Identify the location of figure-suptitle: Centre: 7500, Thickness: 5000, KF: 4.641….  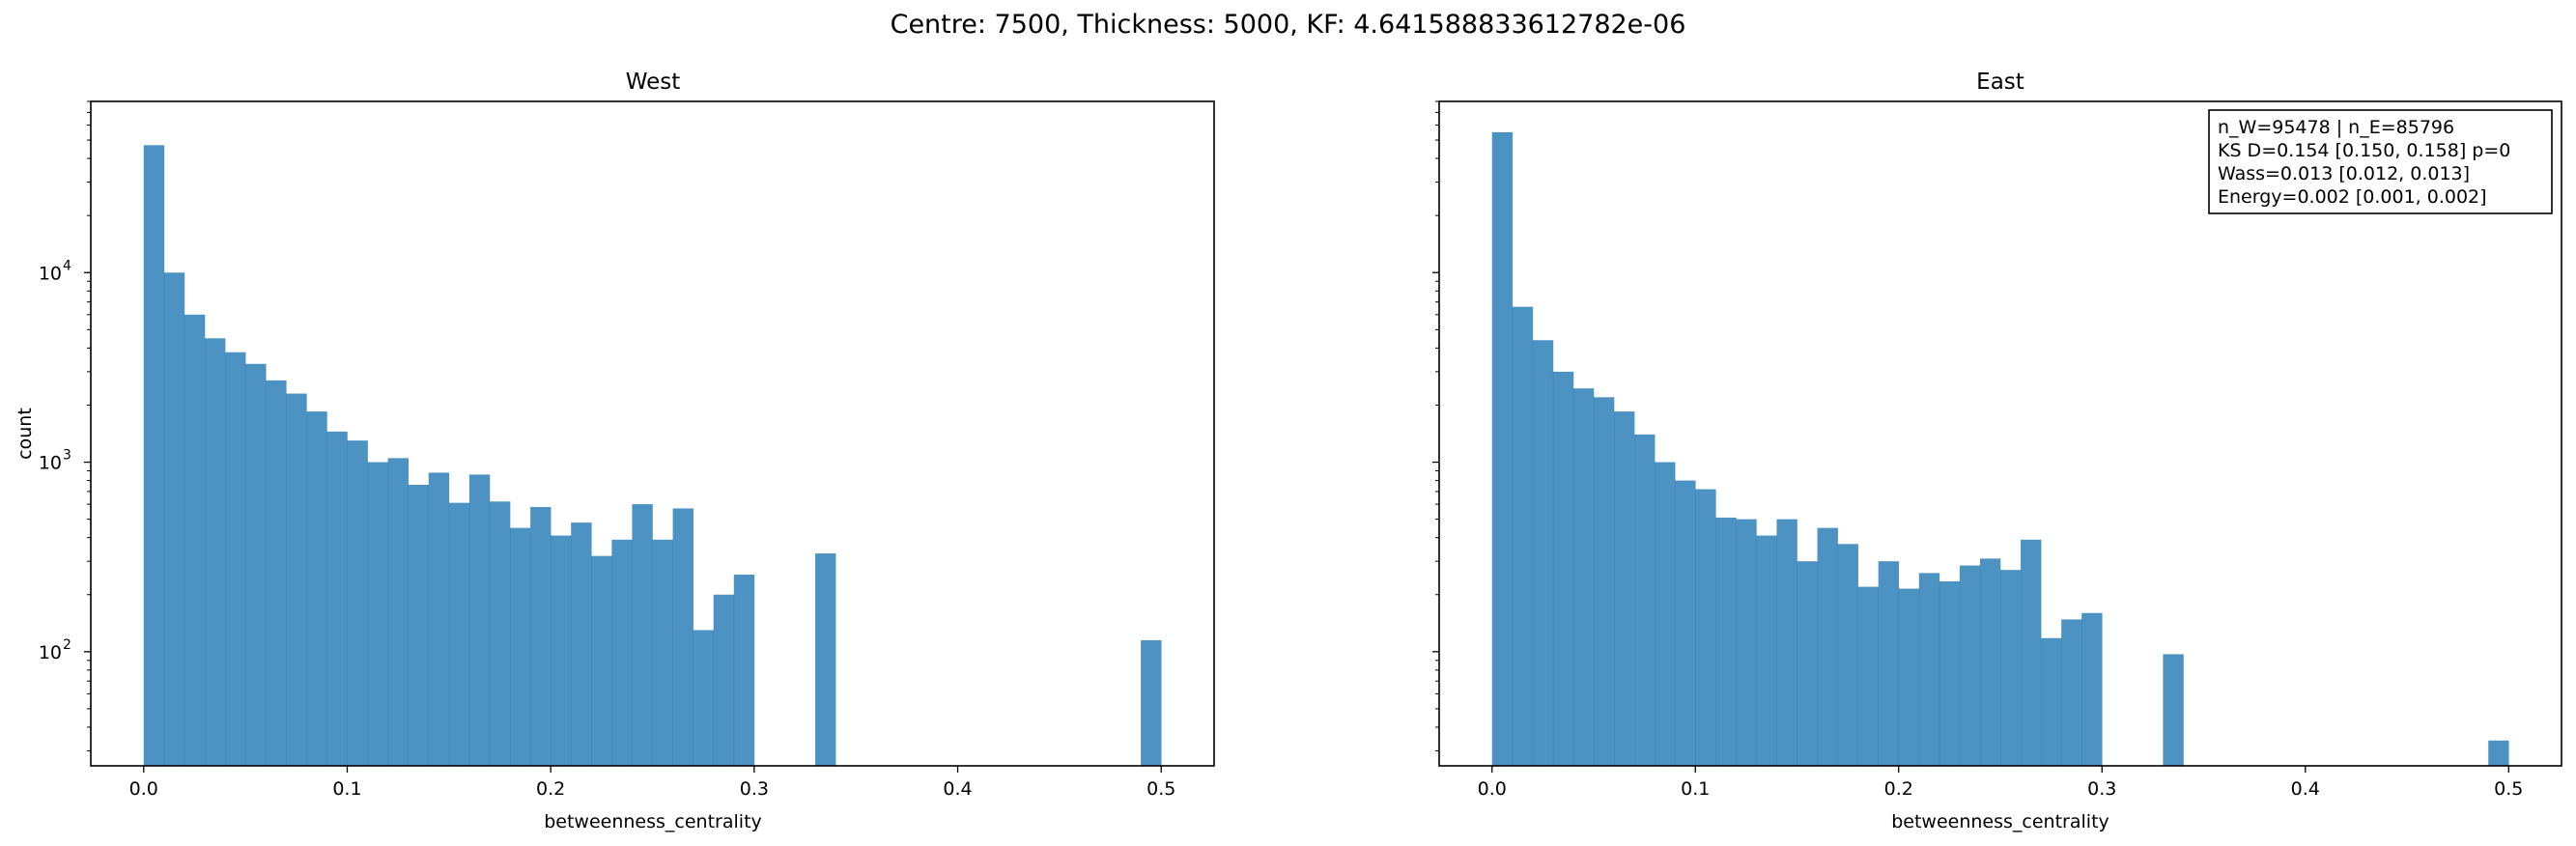
(1288, 25).